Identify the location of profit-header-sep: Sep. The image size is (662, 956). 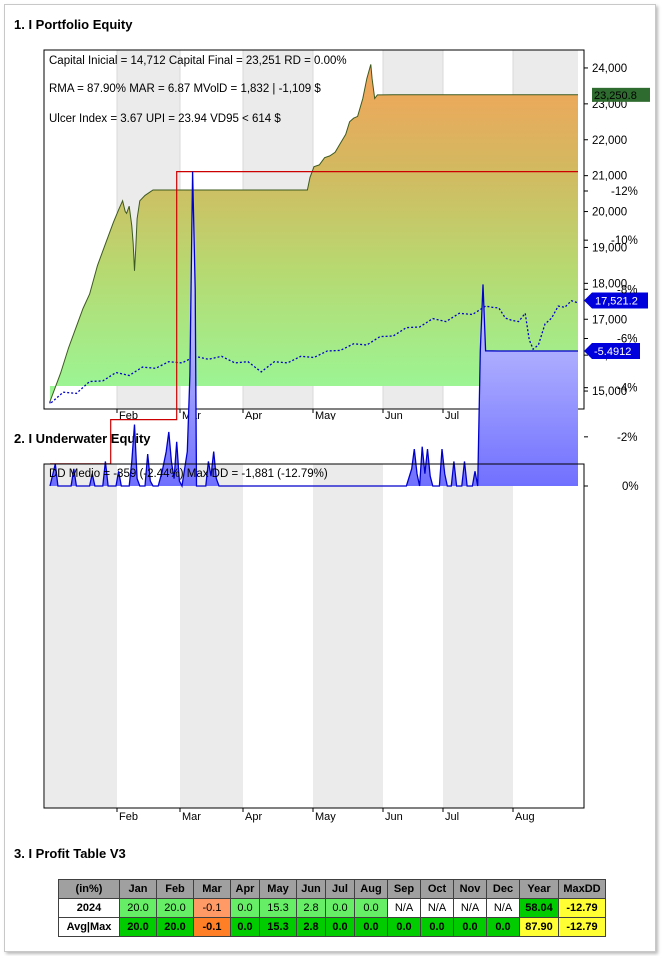
(404, 889).